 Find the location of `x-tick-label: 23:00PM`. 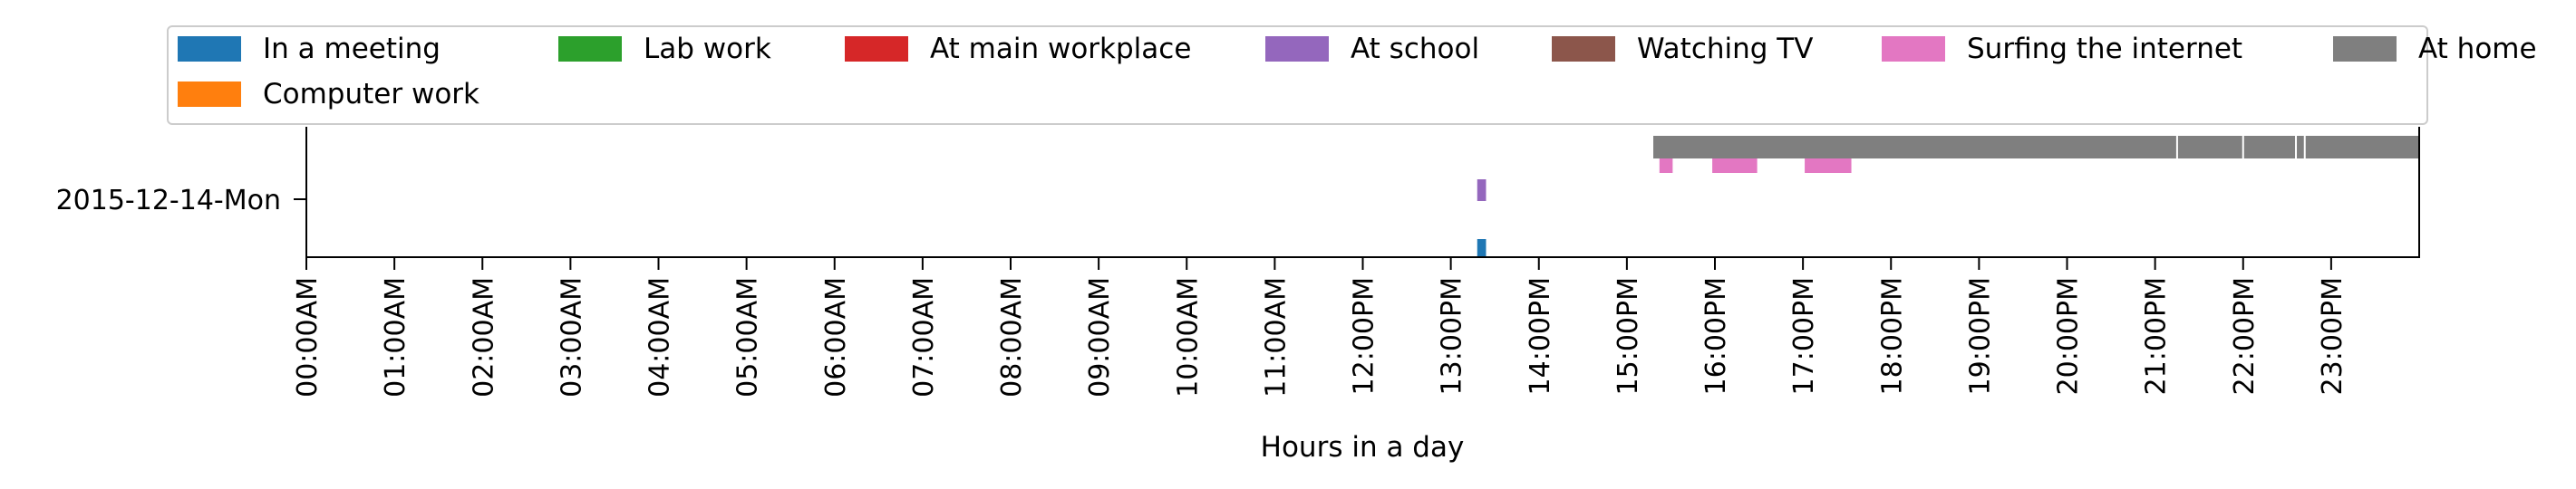

x-tick-label: 23:00PM is located at coordinates (2332, 336).